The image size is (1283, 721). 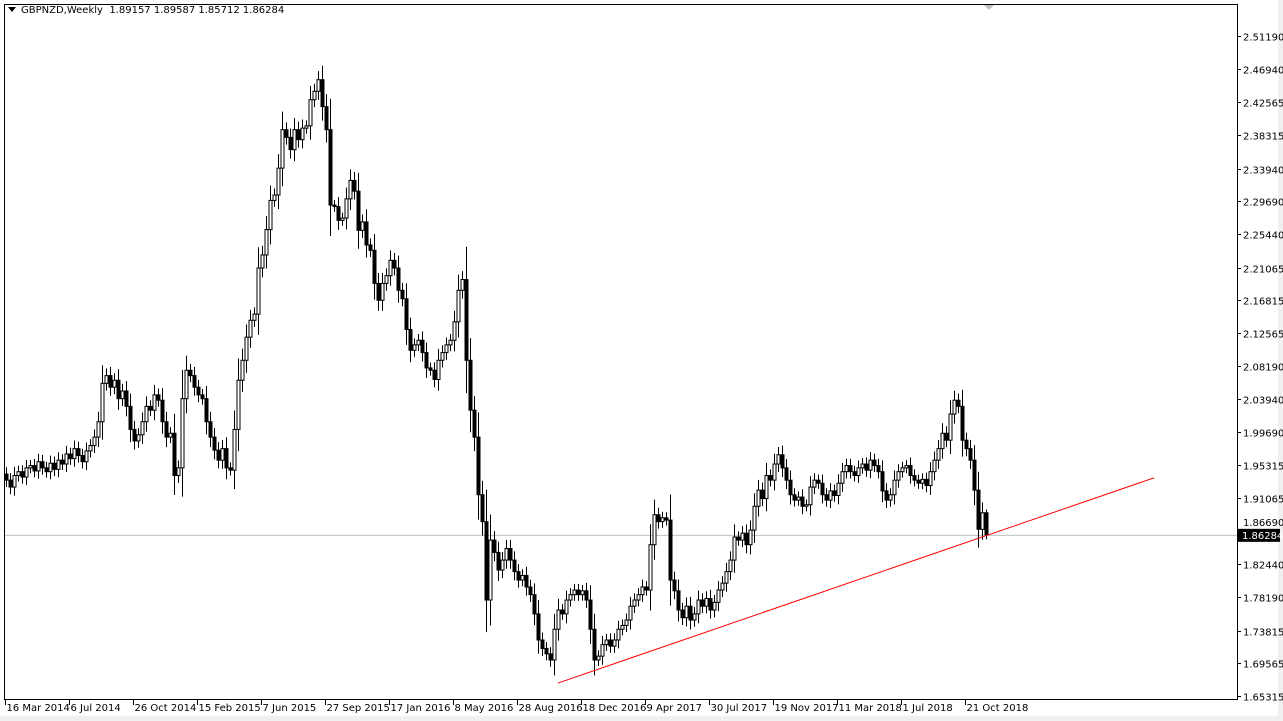 I want to click on current-price-label-bg, so click(x=1259, y=535).